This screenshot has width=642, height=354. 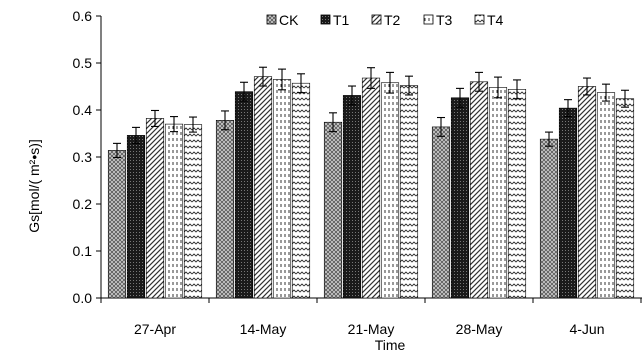 I want to click on bar-t3-28-may, so click(x=498, y=193).